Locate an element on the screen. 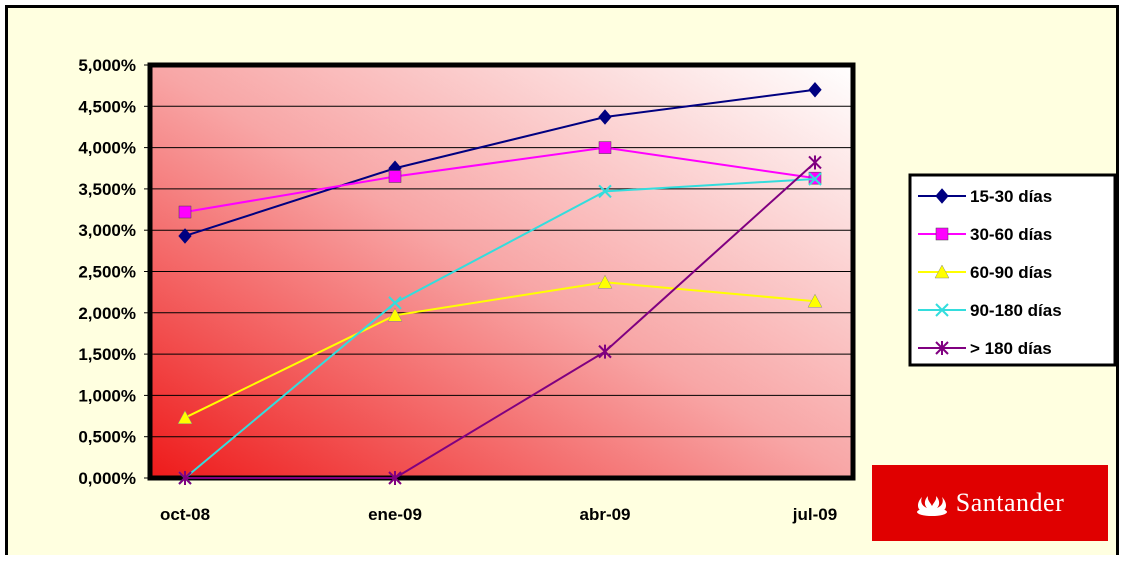 The width and height of the screenshot is (1124, 563). y-tick-label: 4,000% is located at coordinates (107, 148).